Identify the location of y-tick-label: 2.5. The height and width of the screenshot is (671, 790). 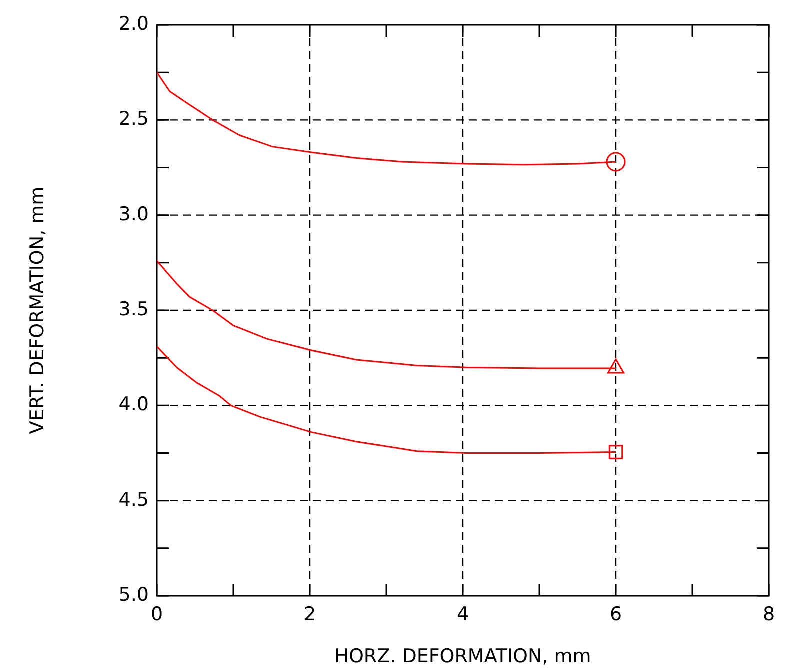
(133, 119).